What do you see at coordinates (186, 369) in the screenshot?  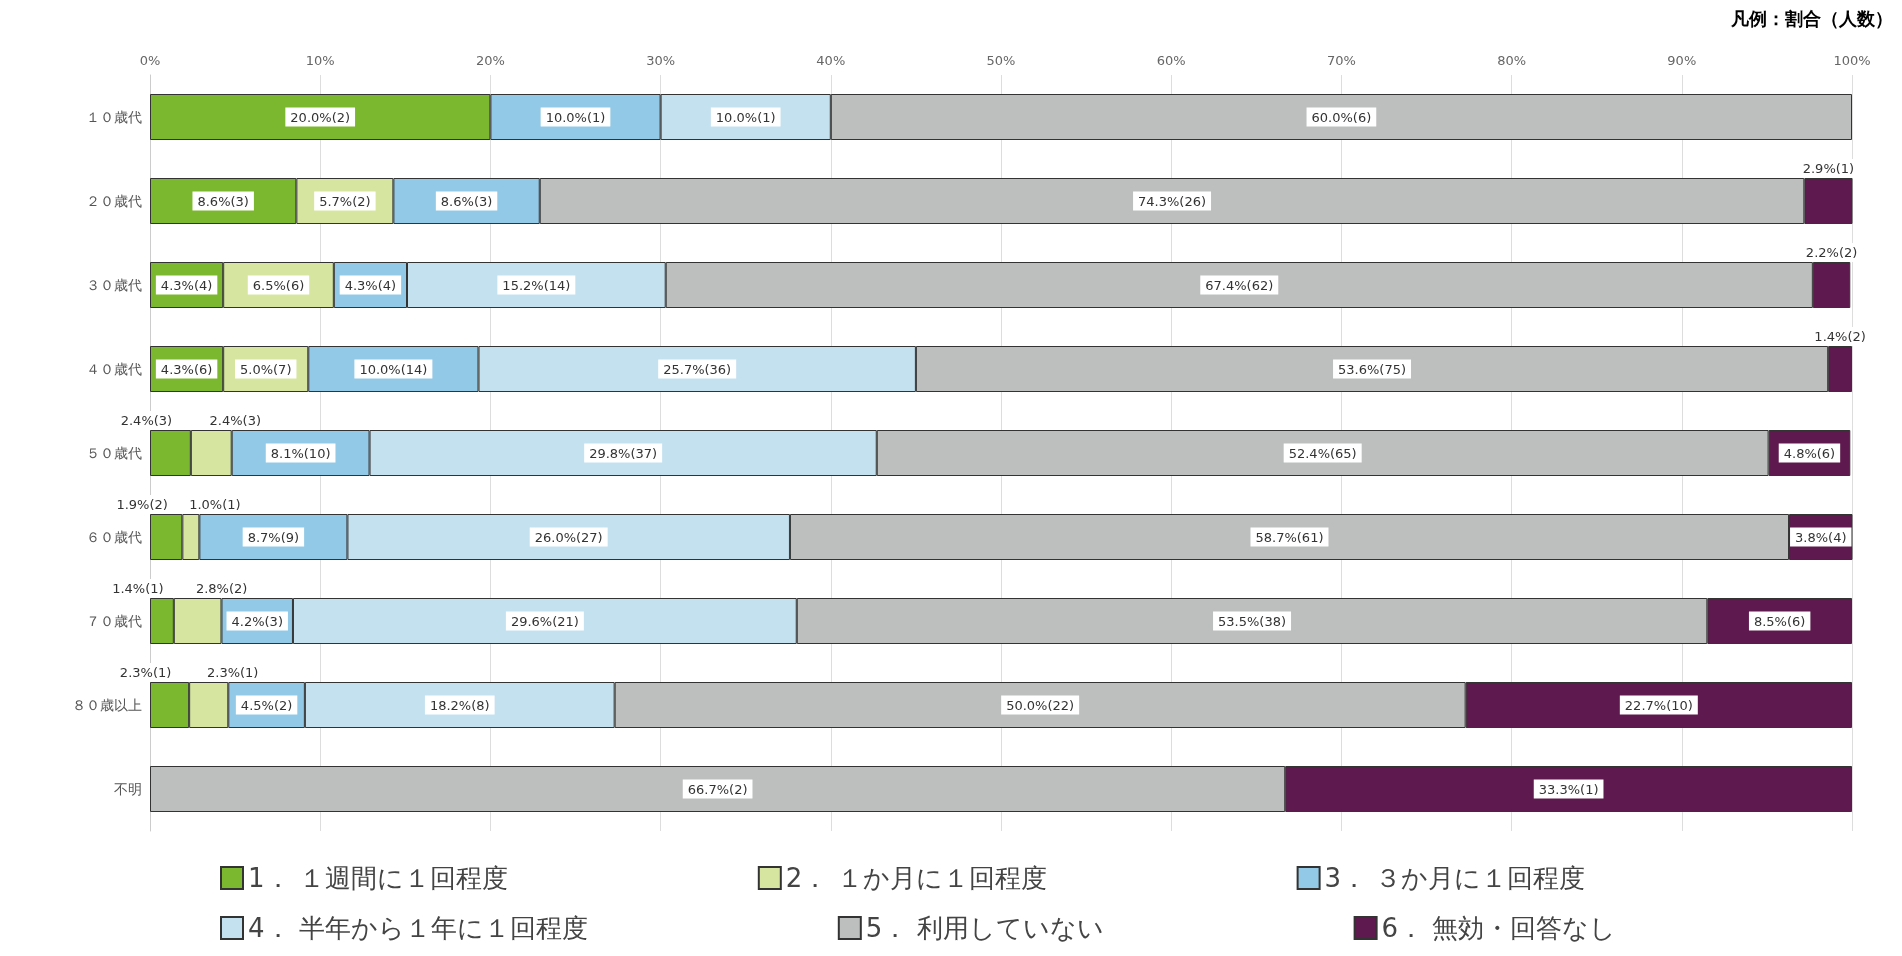 I see `data-label: 4.3%(6)` at bounding box center [186, 369].